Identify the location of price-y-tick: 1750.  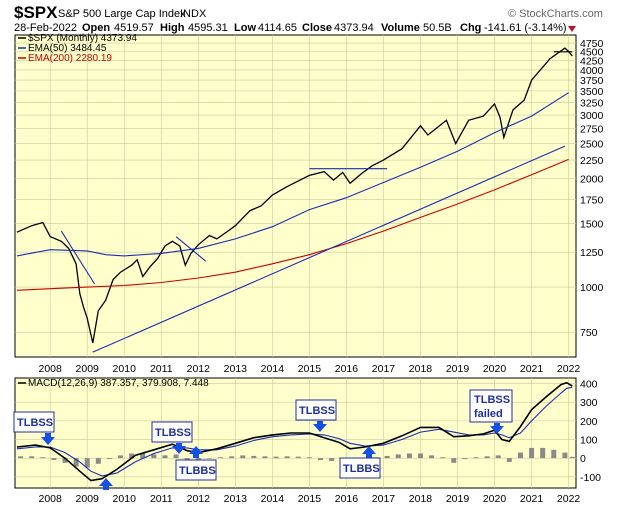
(592, 200).